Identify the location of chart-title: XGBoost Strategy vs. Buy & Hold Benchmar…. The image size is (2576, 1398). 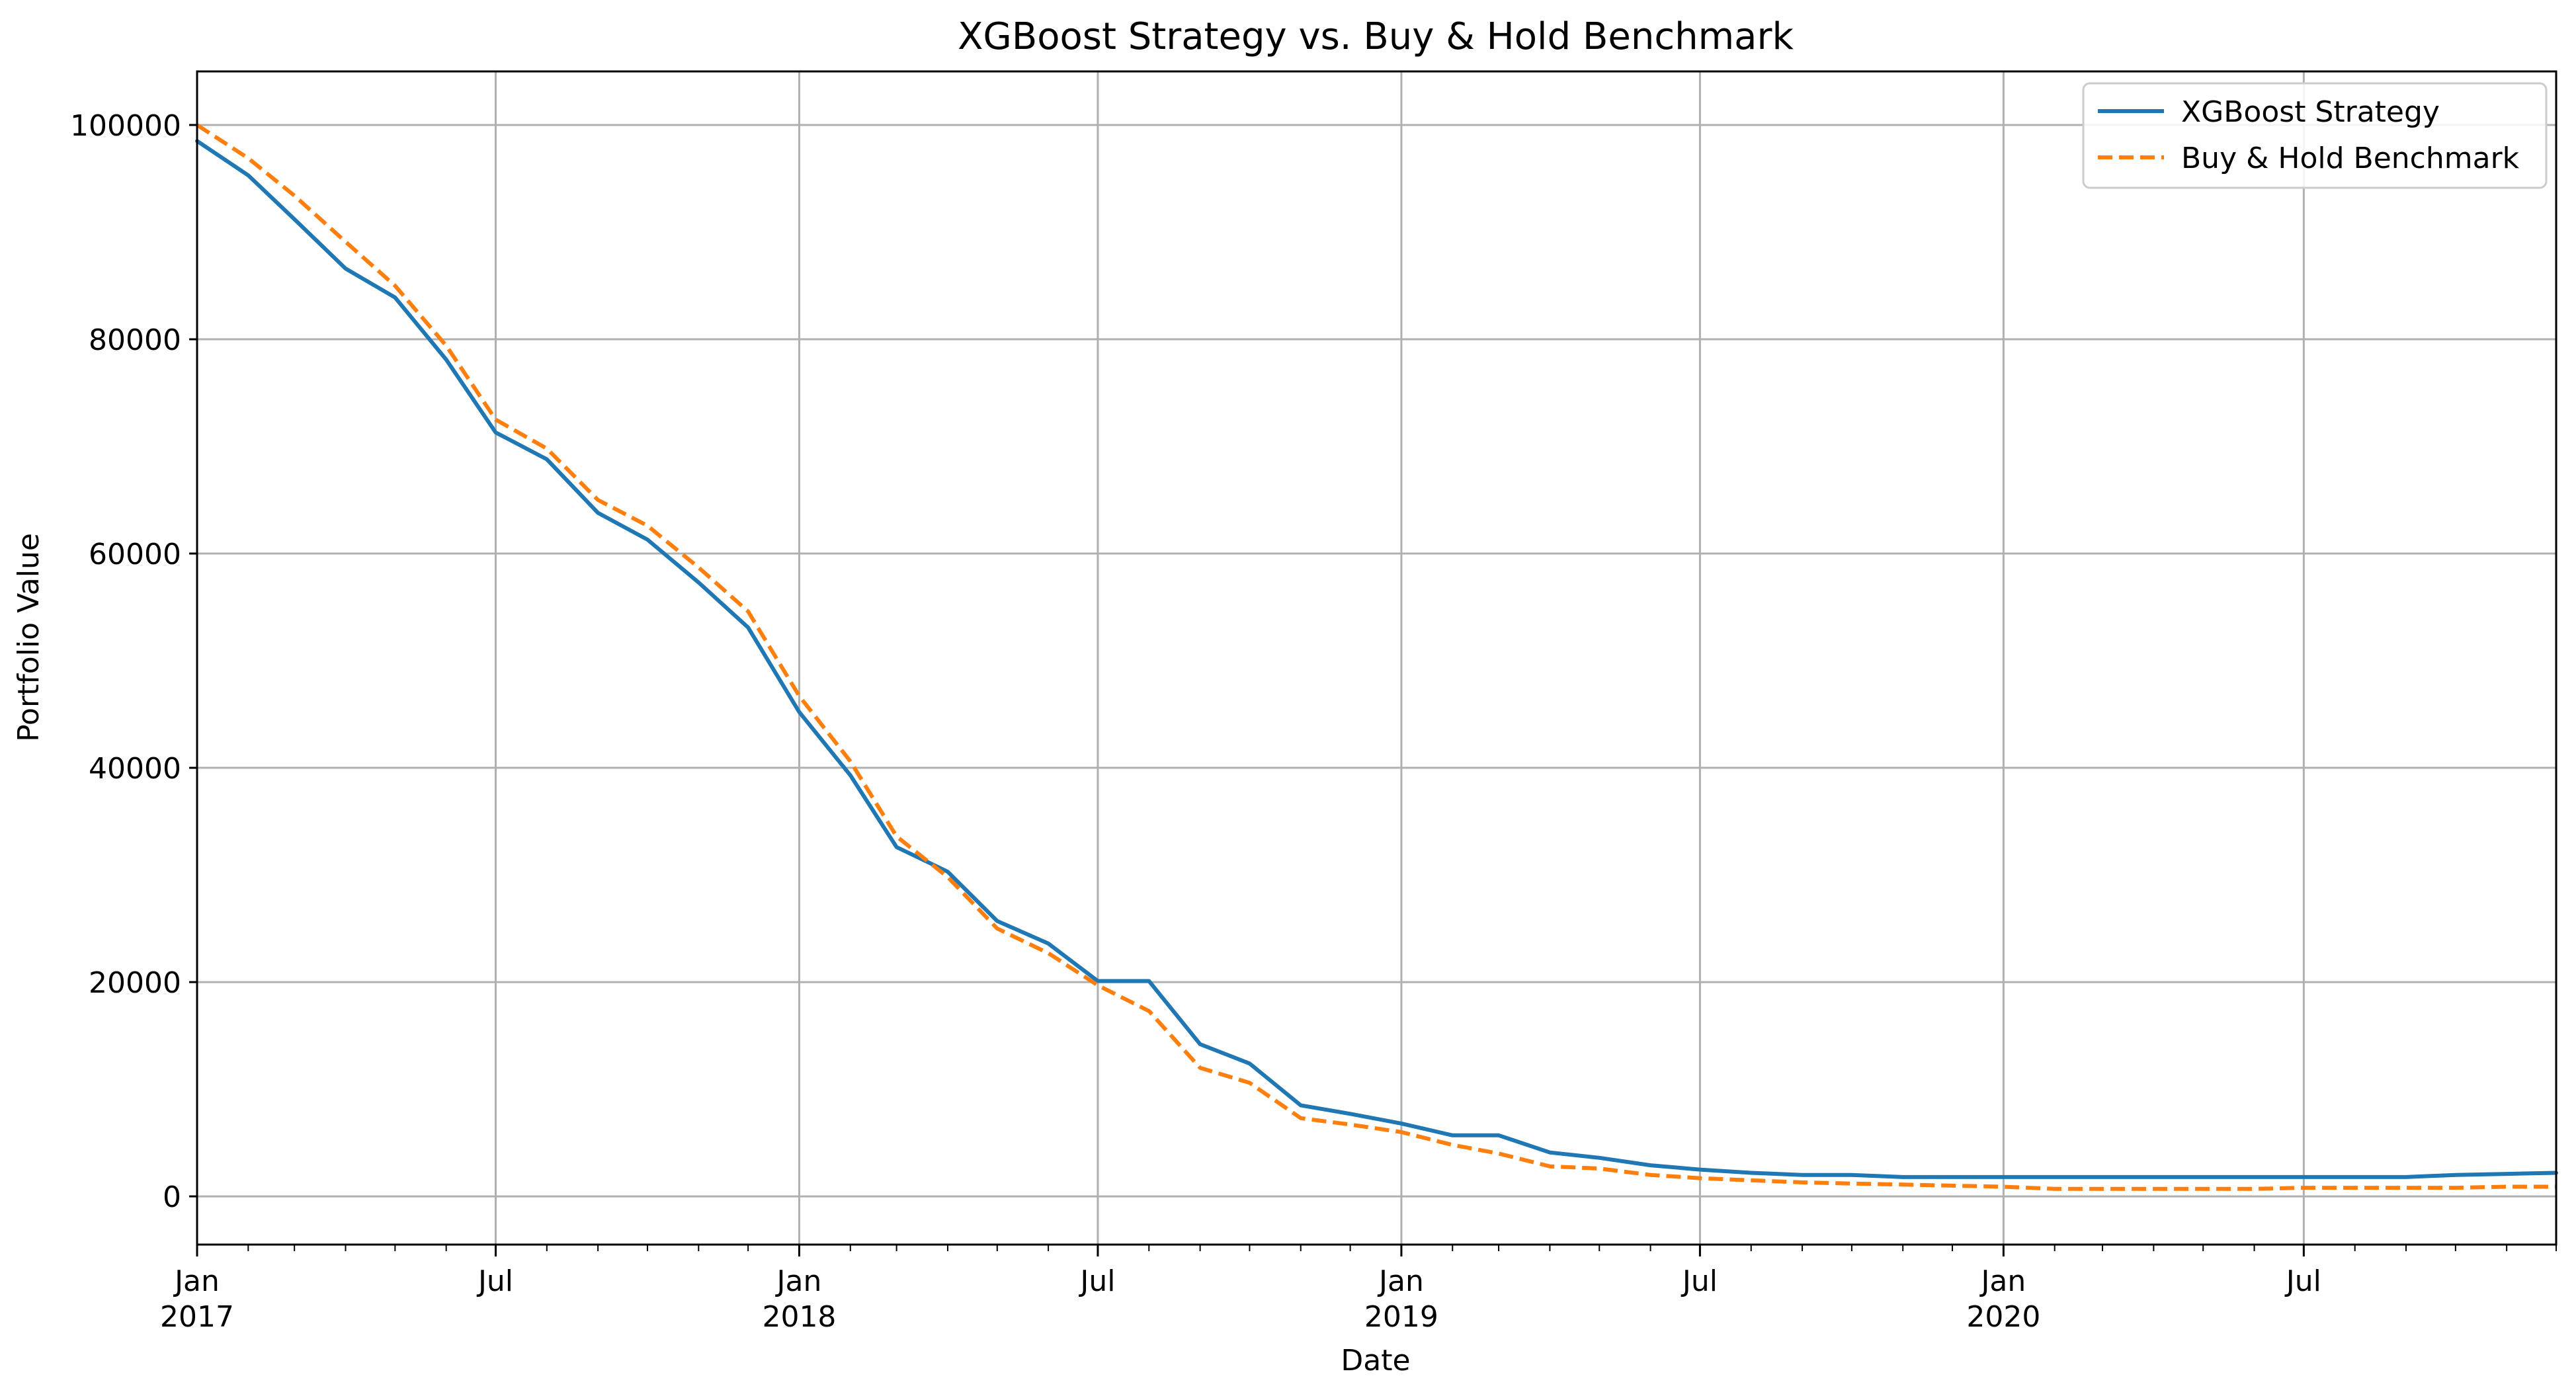
(1376, 36).